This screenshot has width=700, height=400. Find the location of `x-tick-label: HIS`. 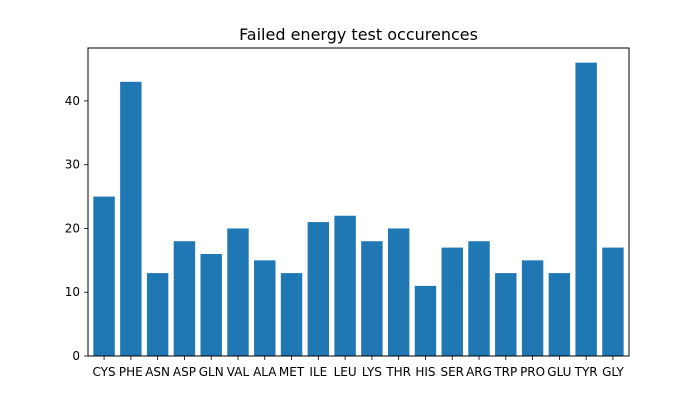

x-tick-label: HIS is located at coordinates (425, 372).